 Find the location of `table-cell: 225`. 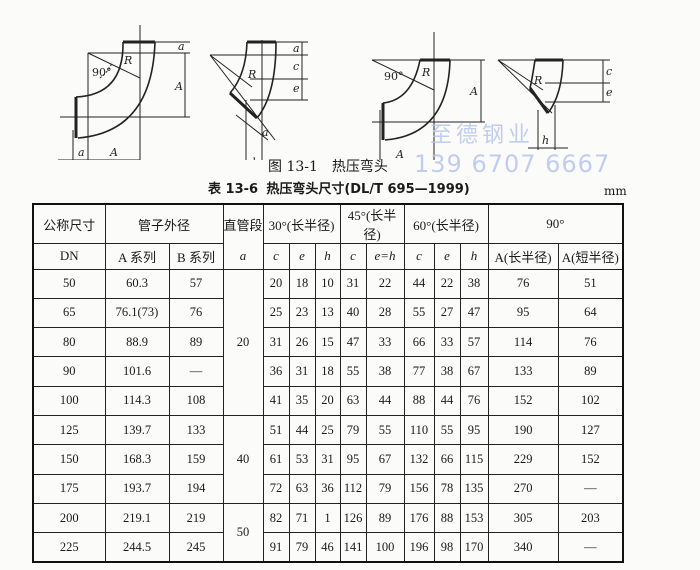

table-cell: 225 is located at coordinates (69, 547).